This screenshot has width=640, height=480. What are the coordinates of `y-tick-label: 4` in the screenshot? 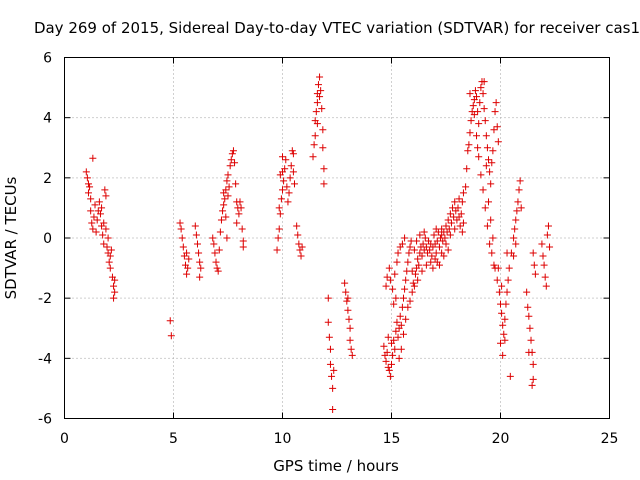 It's located at (47, 119).